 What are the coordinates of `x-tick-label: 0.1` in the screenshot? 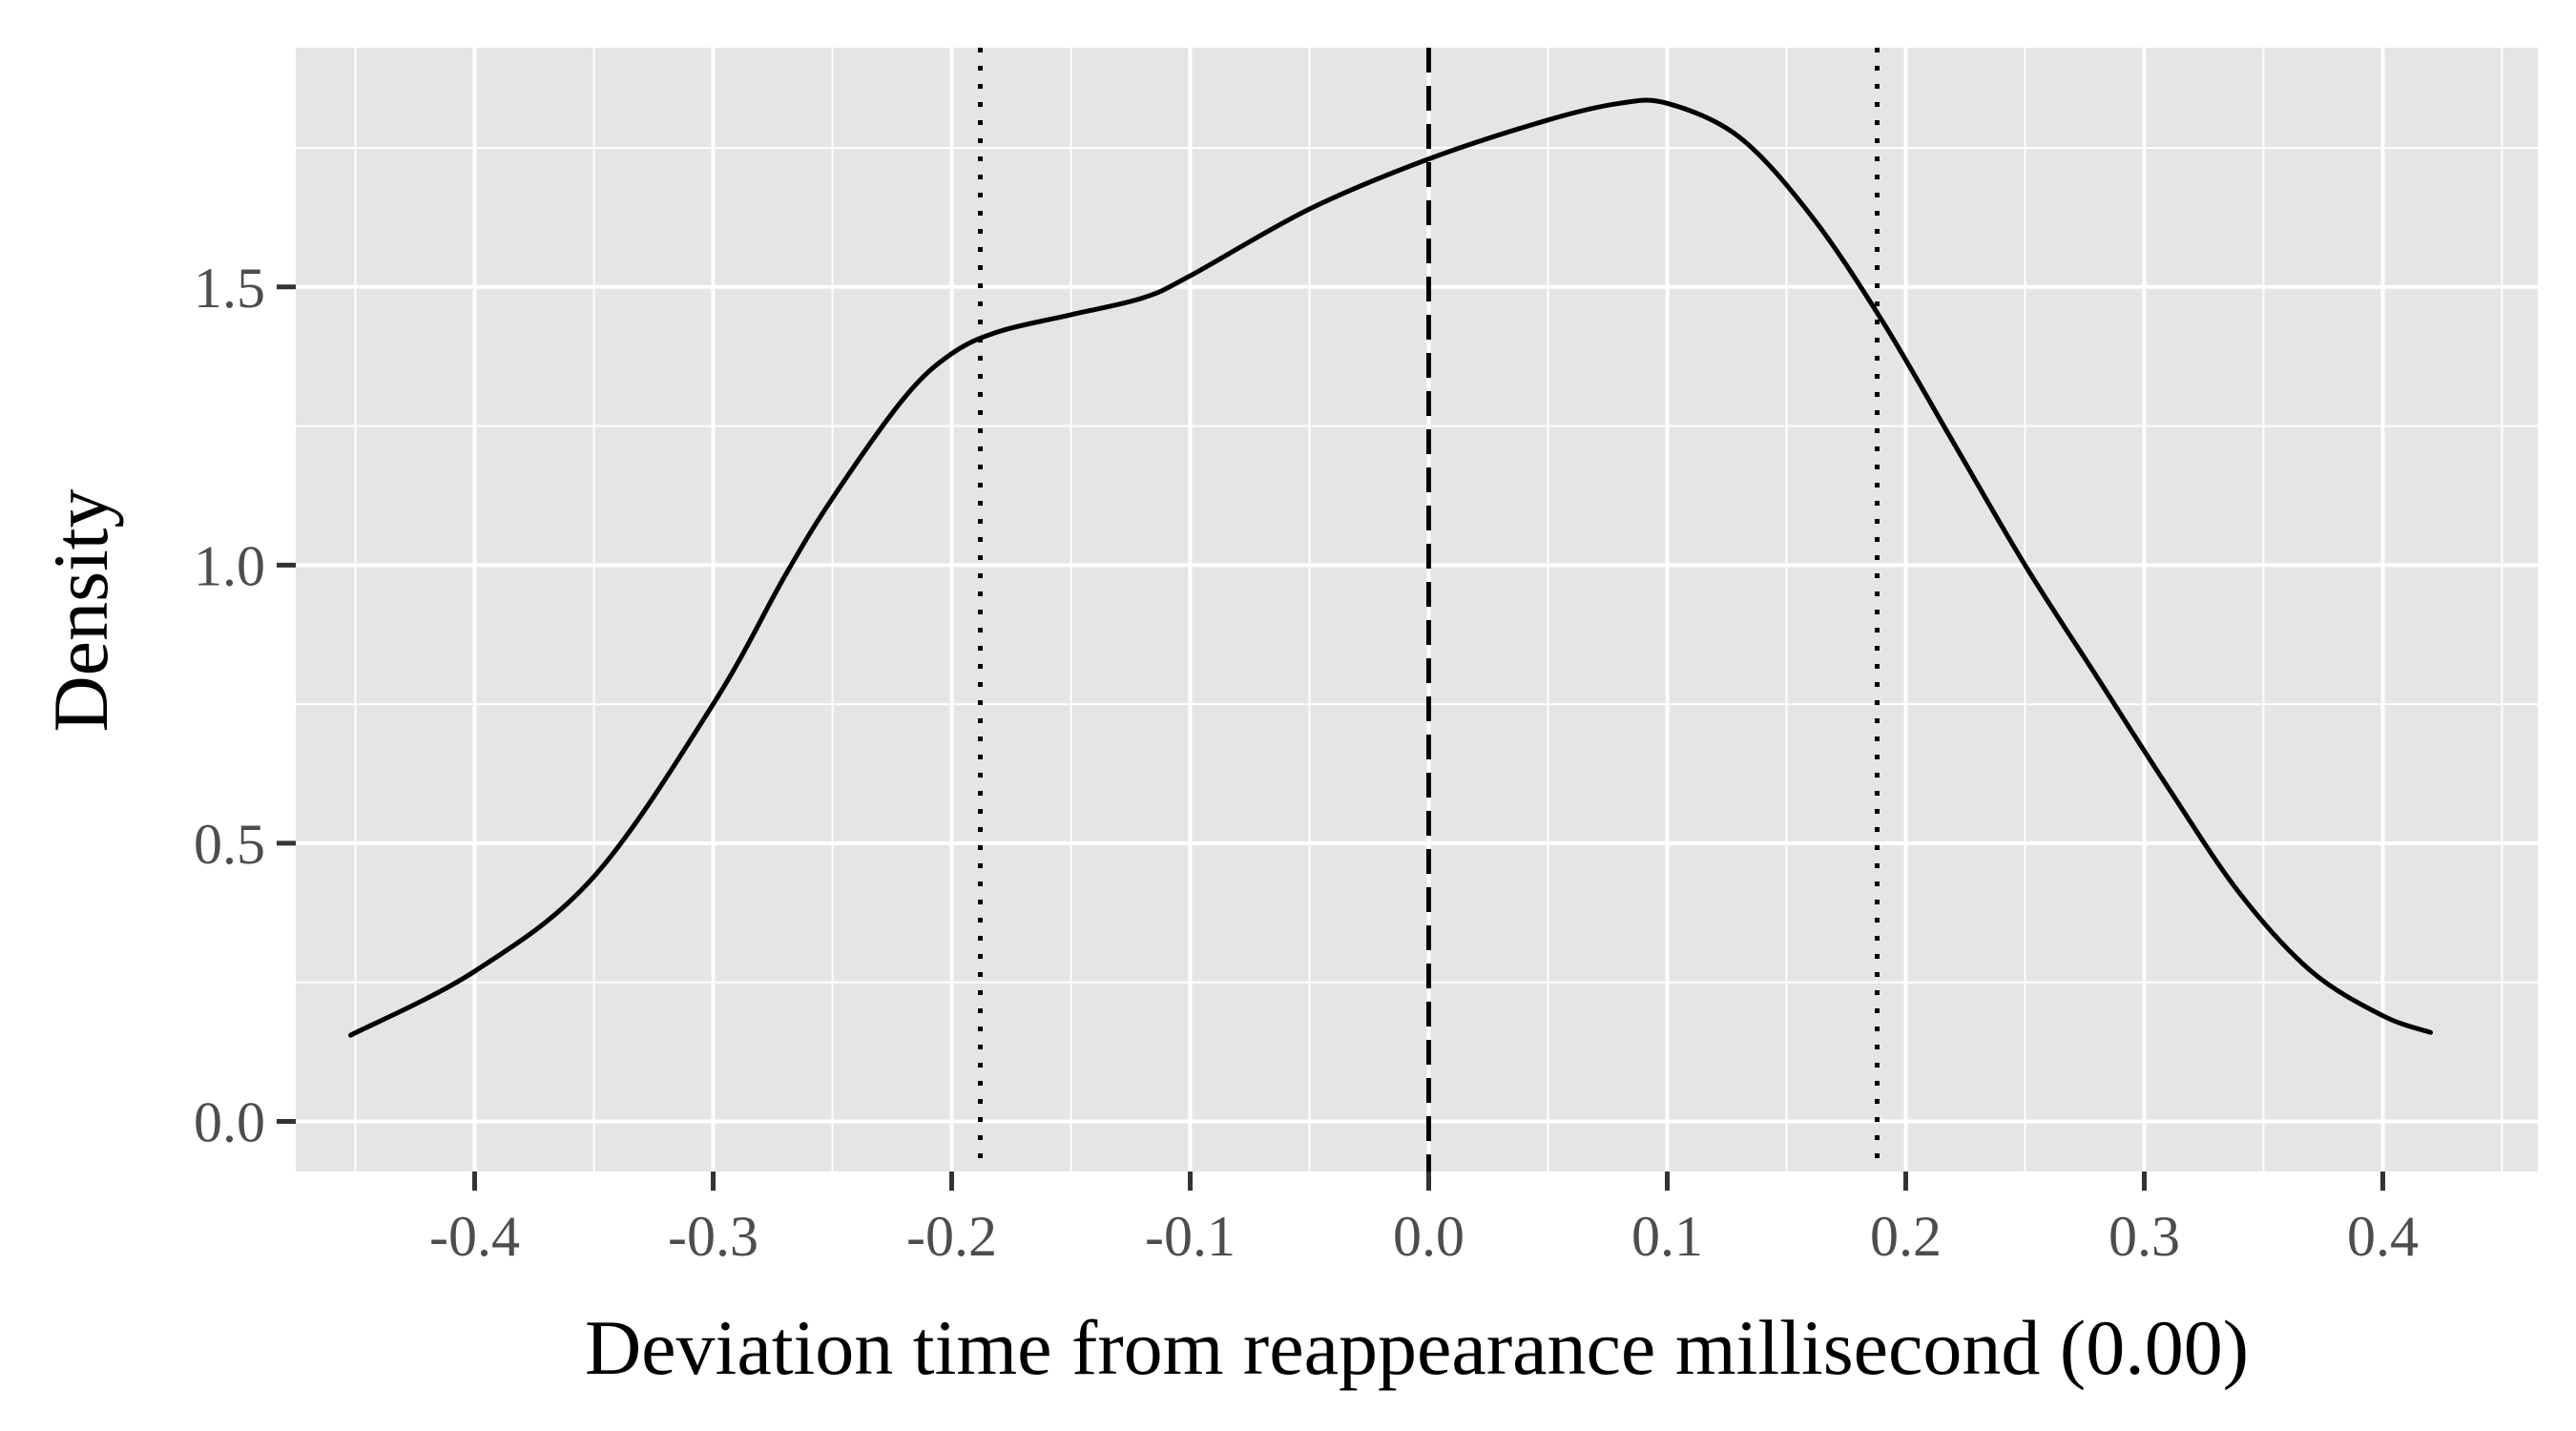 It's located at (1667, 1236).